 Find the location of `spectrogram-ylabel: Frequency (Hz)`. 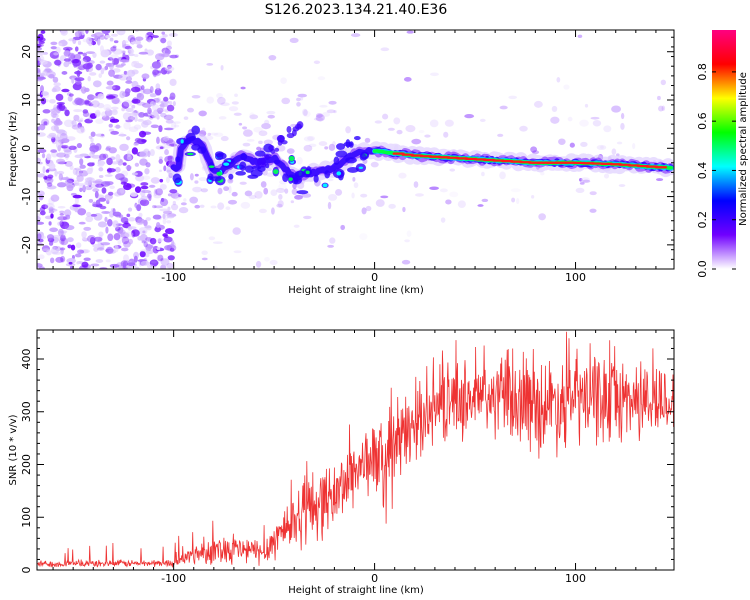

spectrogram-ylabel: Frequency (Hz) is located at coordinates (13, 149).